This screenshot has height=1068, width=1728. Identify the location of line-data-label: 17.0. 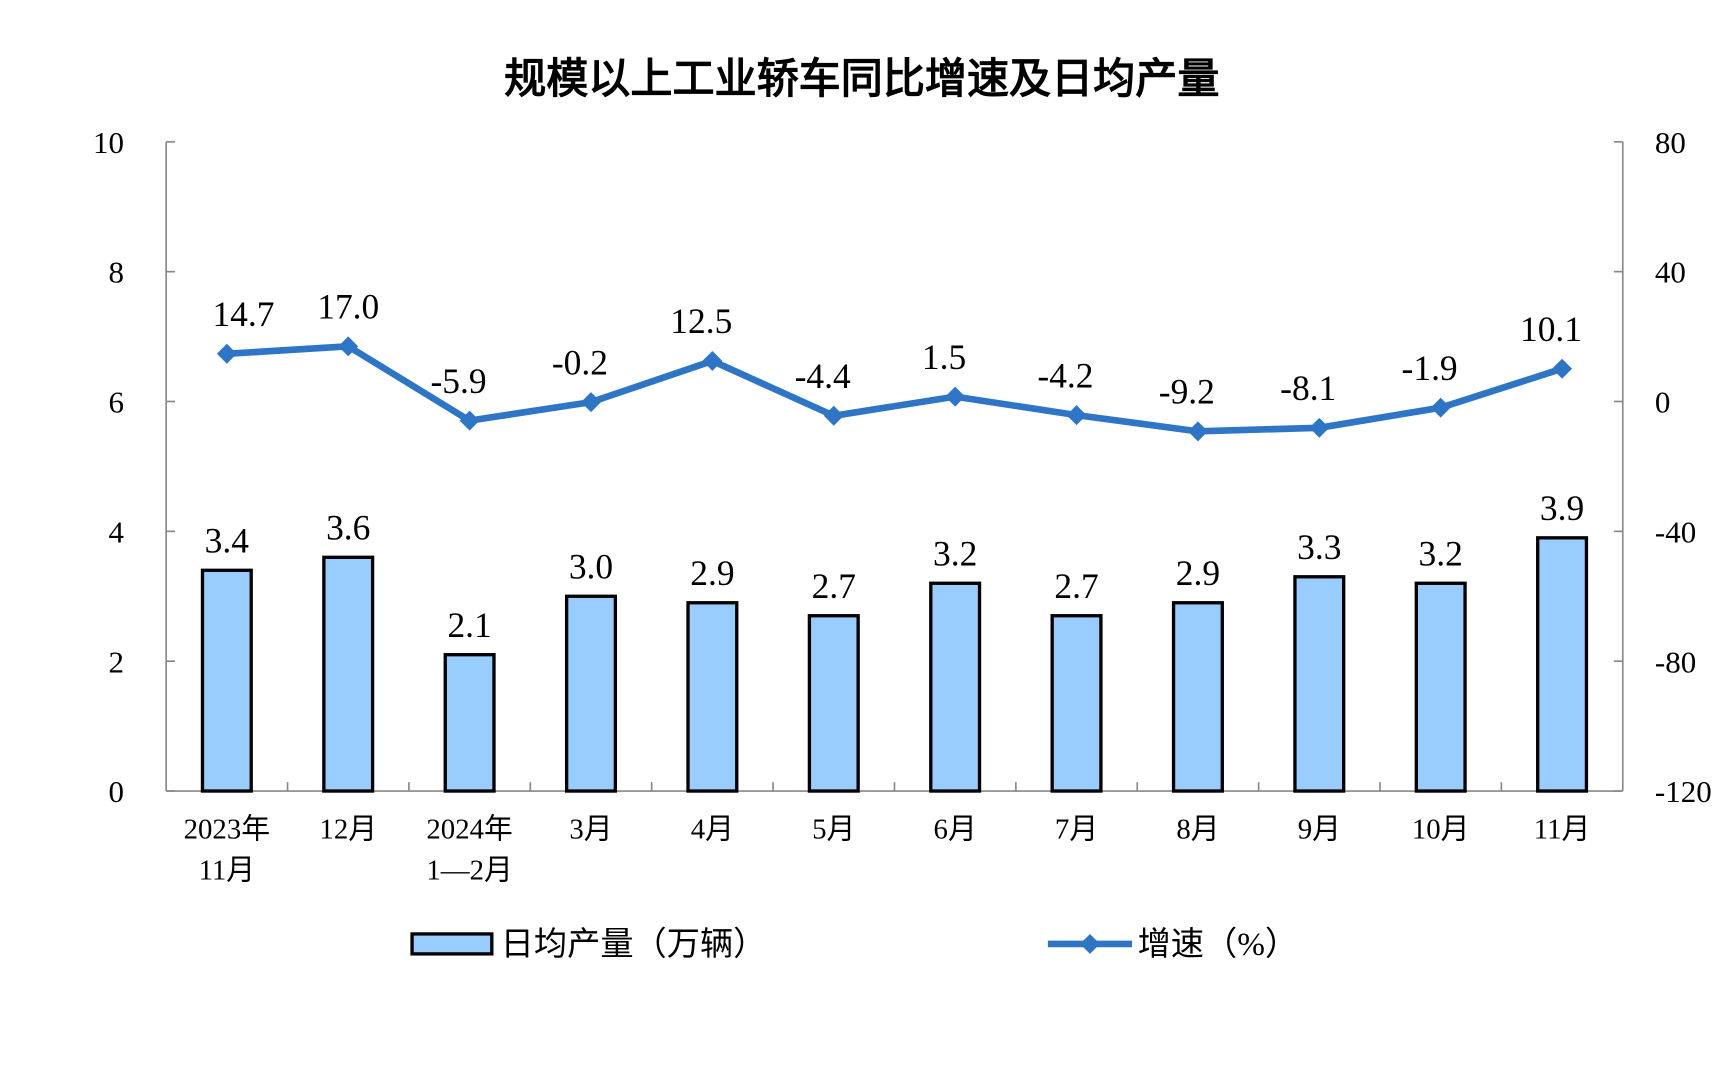
(348, 307).